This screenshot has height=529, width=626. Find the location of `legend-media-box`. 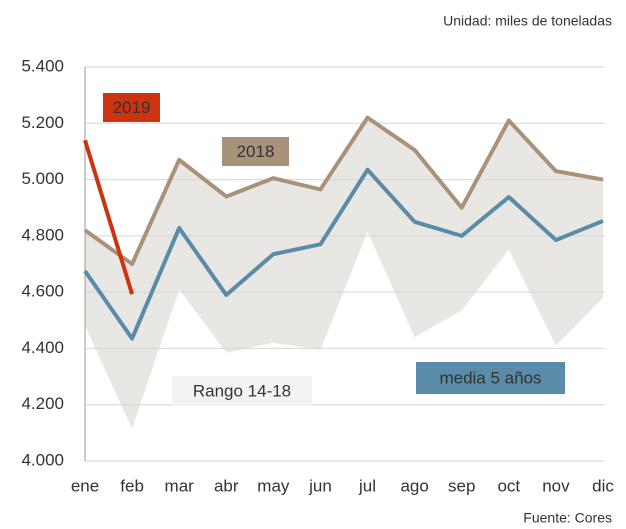

legend-media-box is located at coordinates (490, 378).